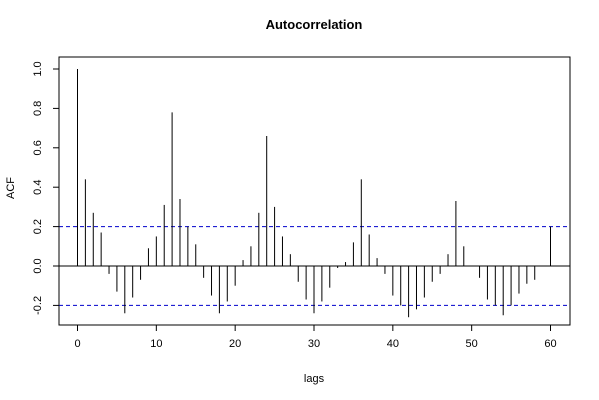  I want to click on x-tick-label: 40, so click(393, 344).